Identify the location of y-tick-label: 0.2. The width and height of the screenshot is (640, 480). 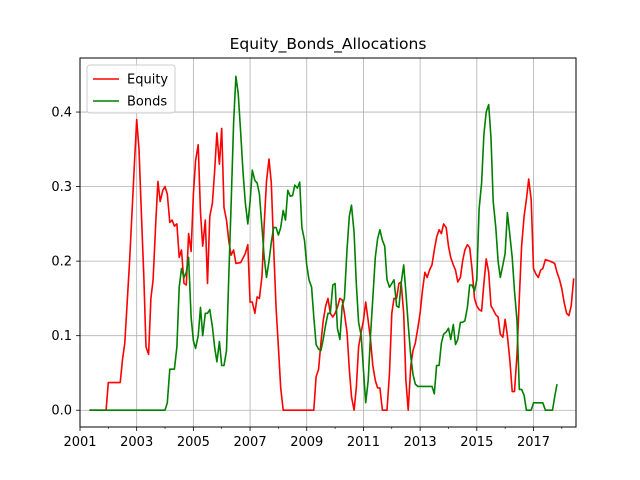
(61, 262).